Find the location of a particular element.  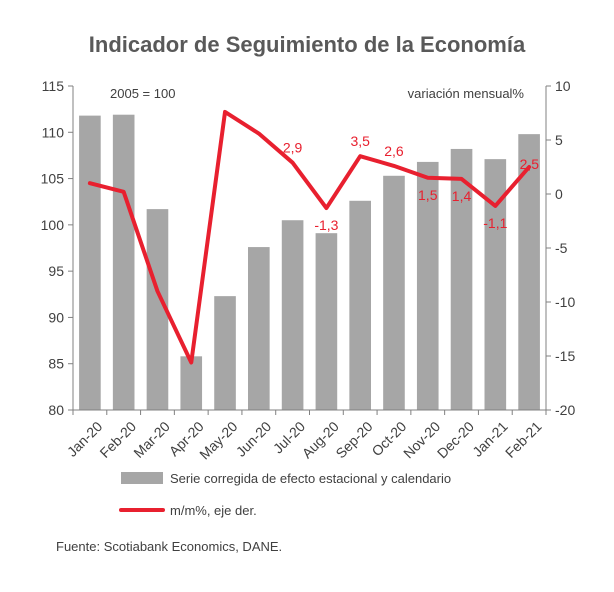

right-tick-label: 5 is located at coordinates (559, 140).